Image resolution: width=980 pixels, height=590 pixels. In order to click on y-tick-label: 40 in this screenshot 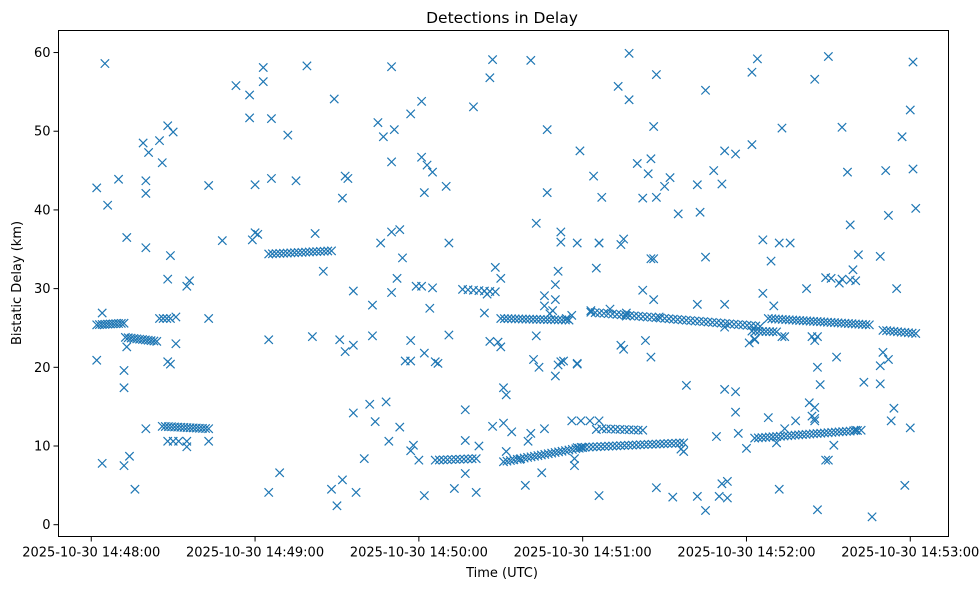, I will do `click(42, 210)`.